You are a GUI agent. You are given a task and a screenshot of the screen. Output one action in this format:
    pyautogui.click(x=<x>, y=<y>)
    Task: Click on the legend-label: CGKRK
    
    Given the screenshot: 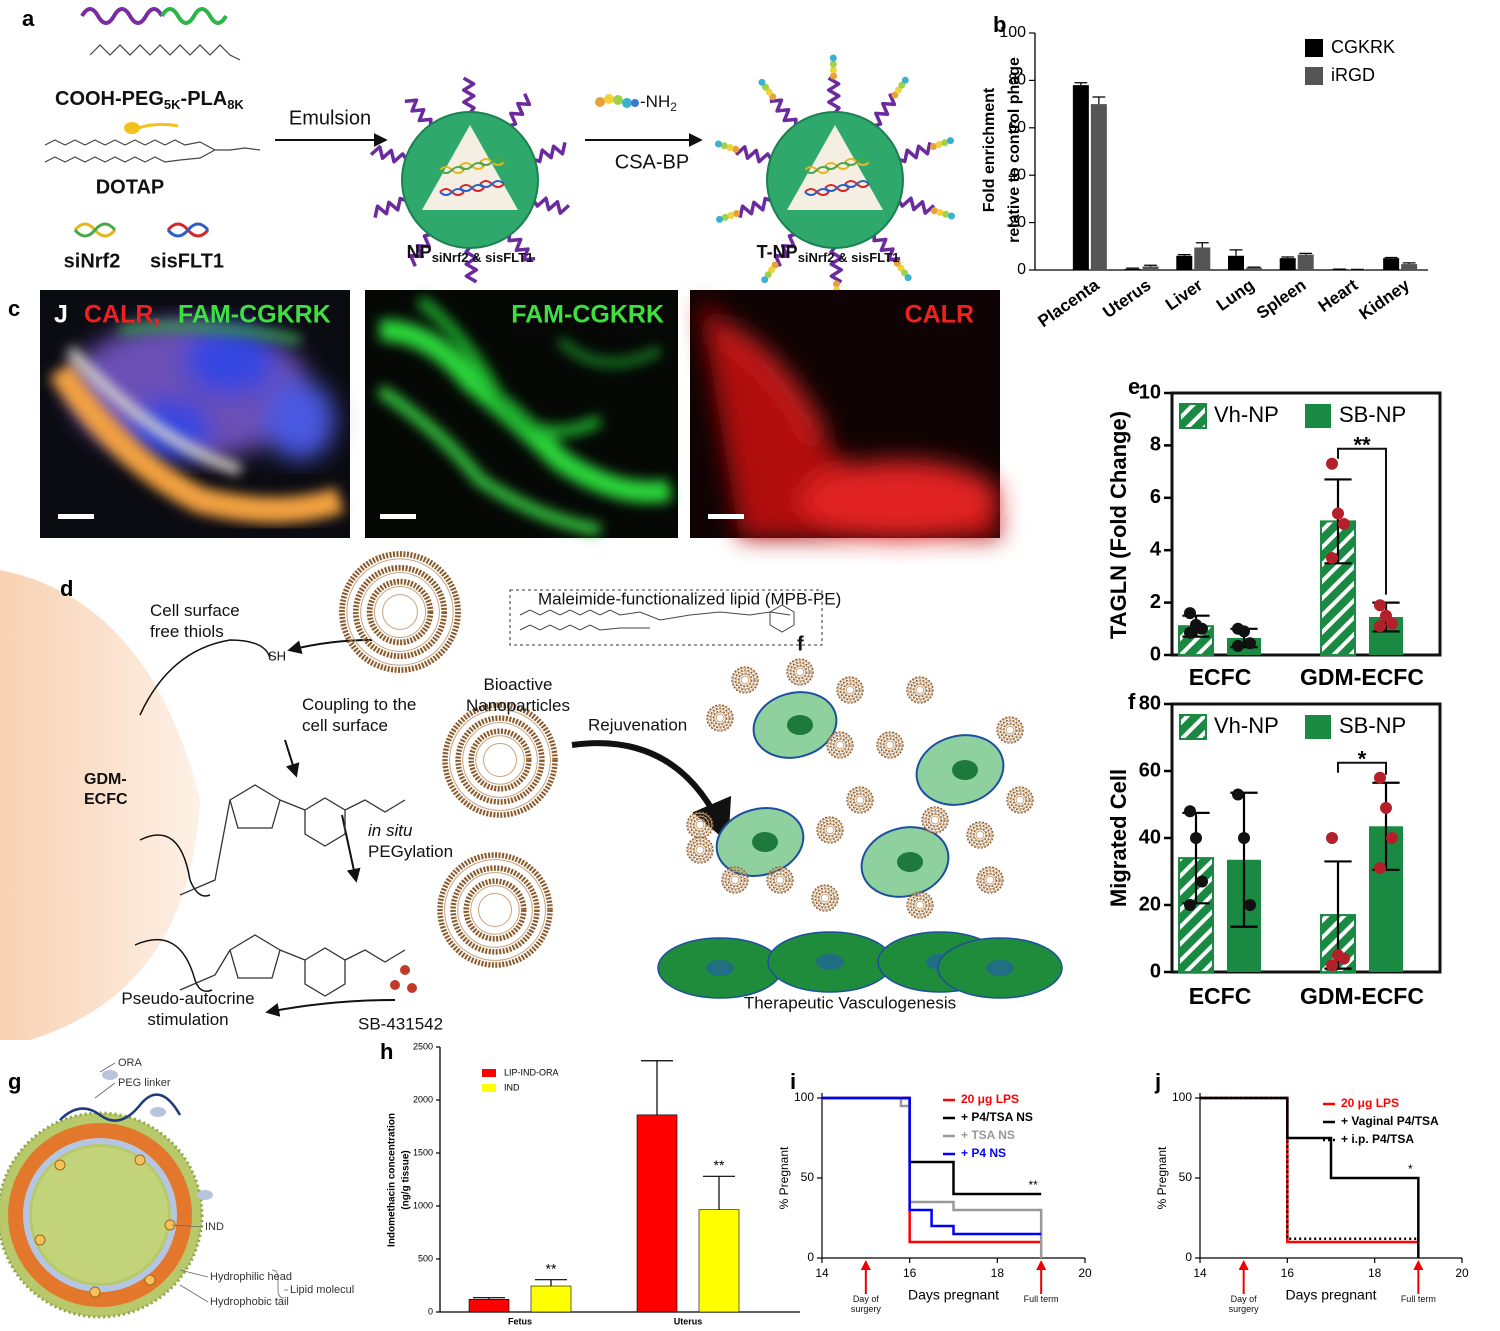 What is the action you would take?
    pyautogui.click(x=1363, y=47)
    